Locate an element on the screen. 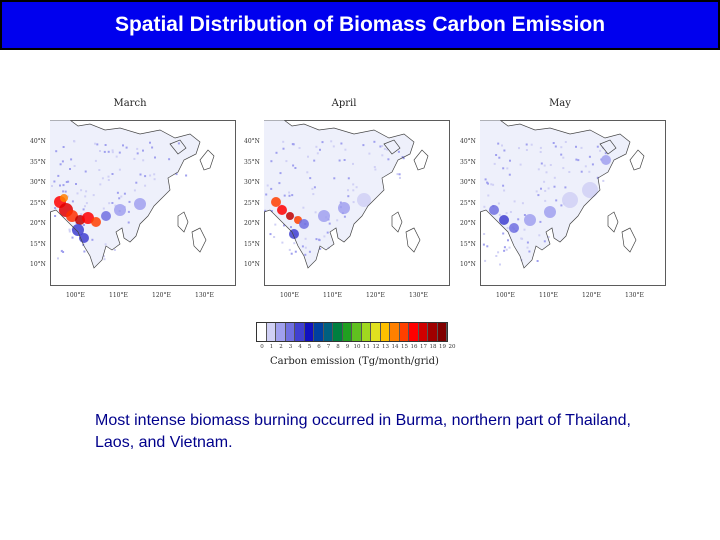  legend-tick-label: 14 is located at coordinates (395, 347).